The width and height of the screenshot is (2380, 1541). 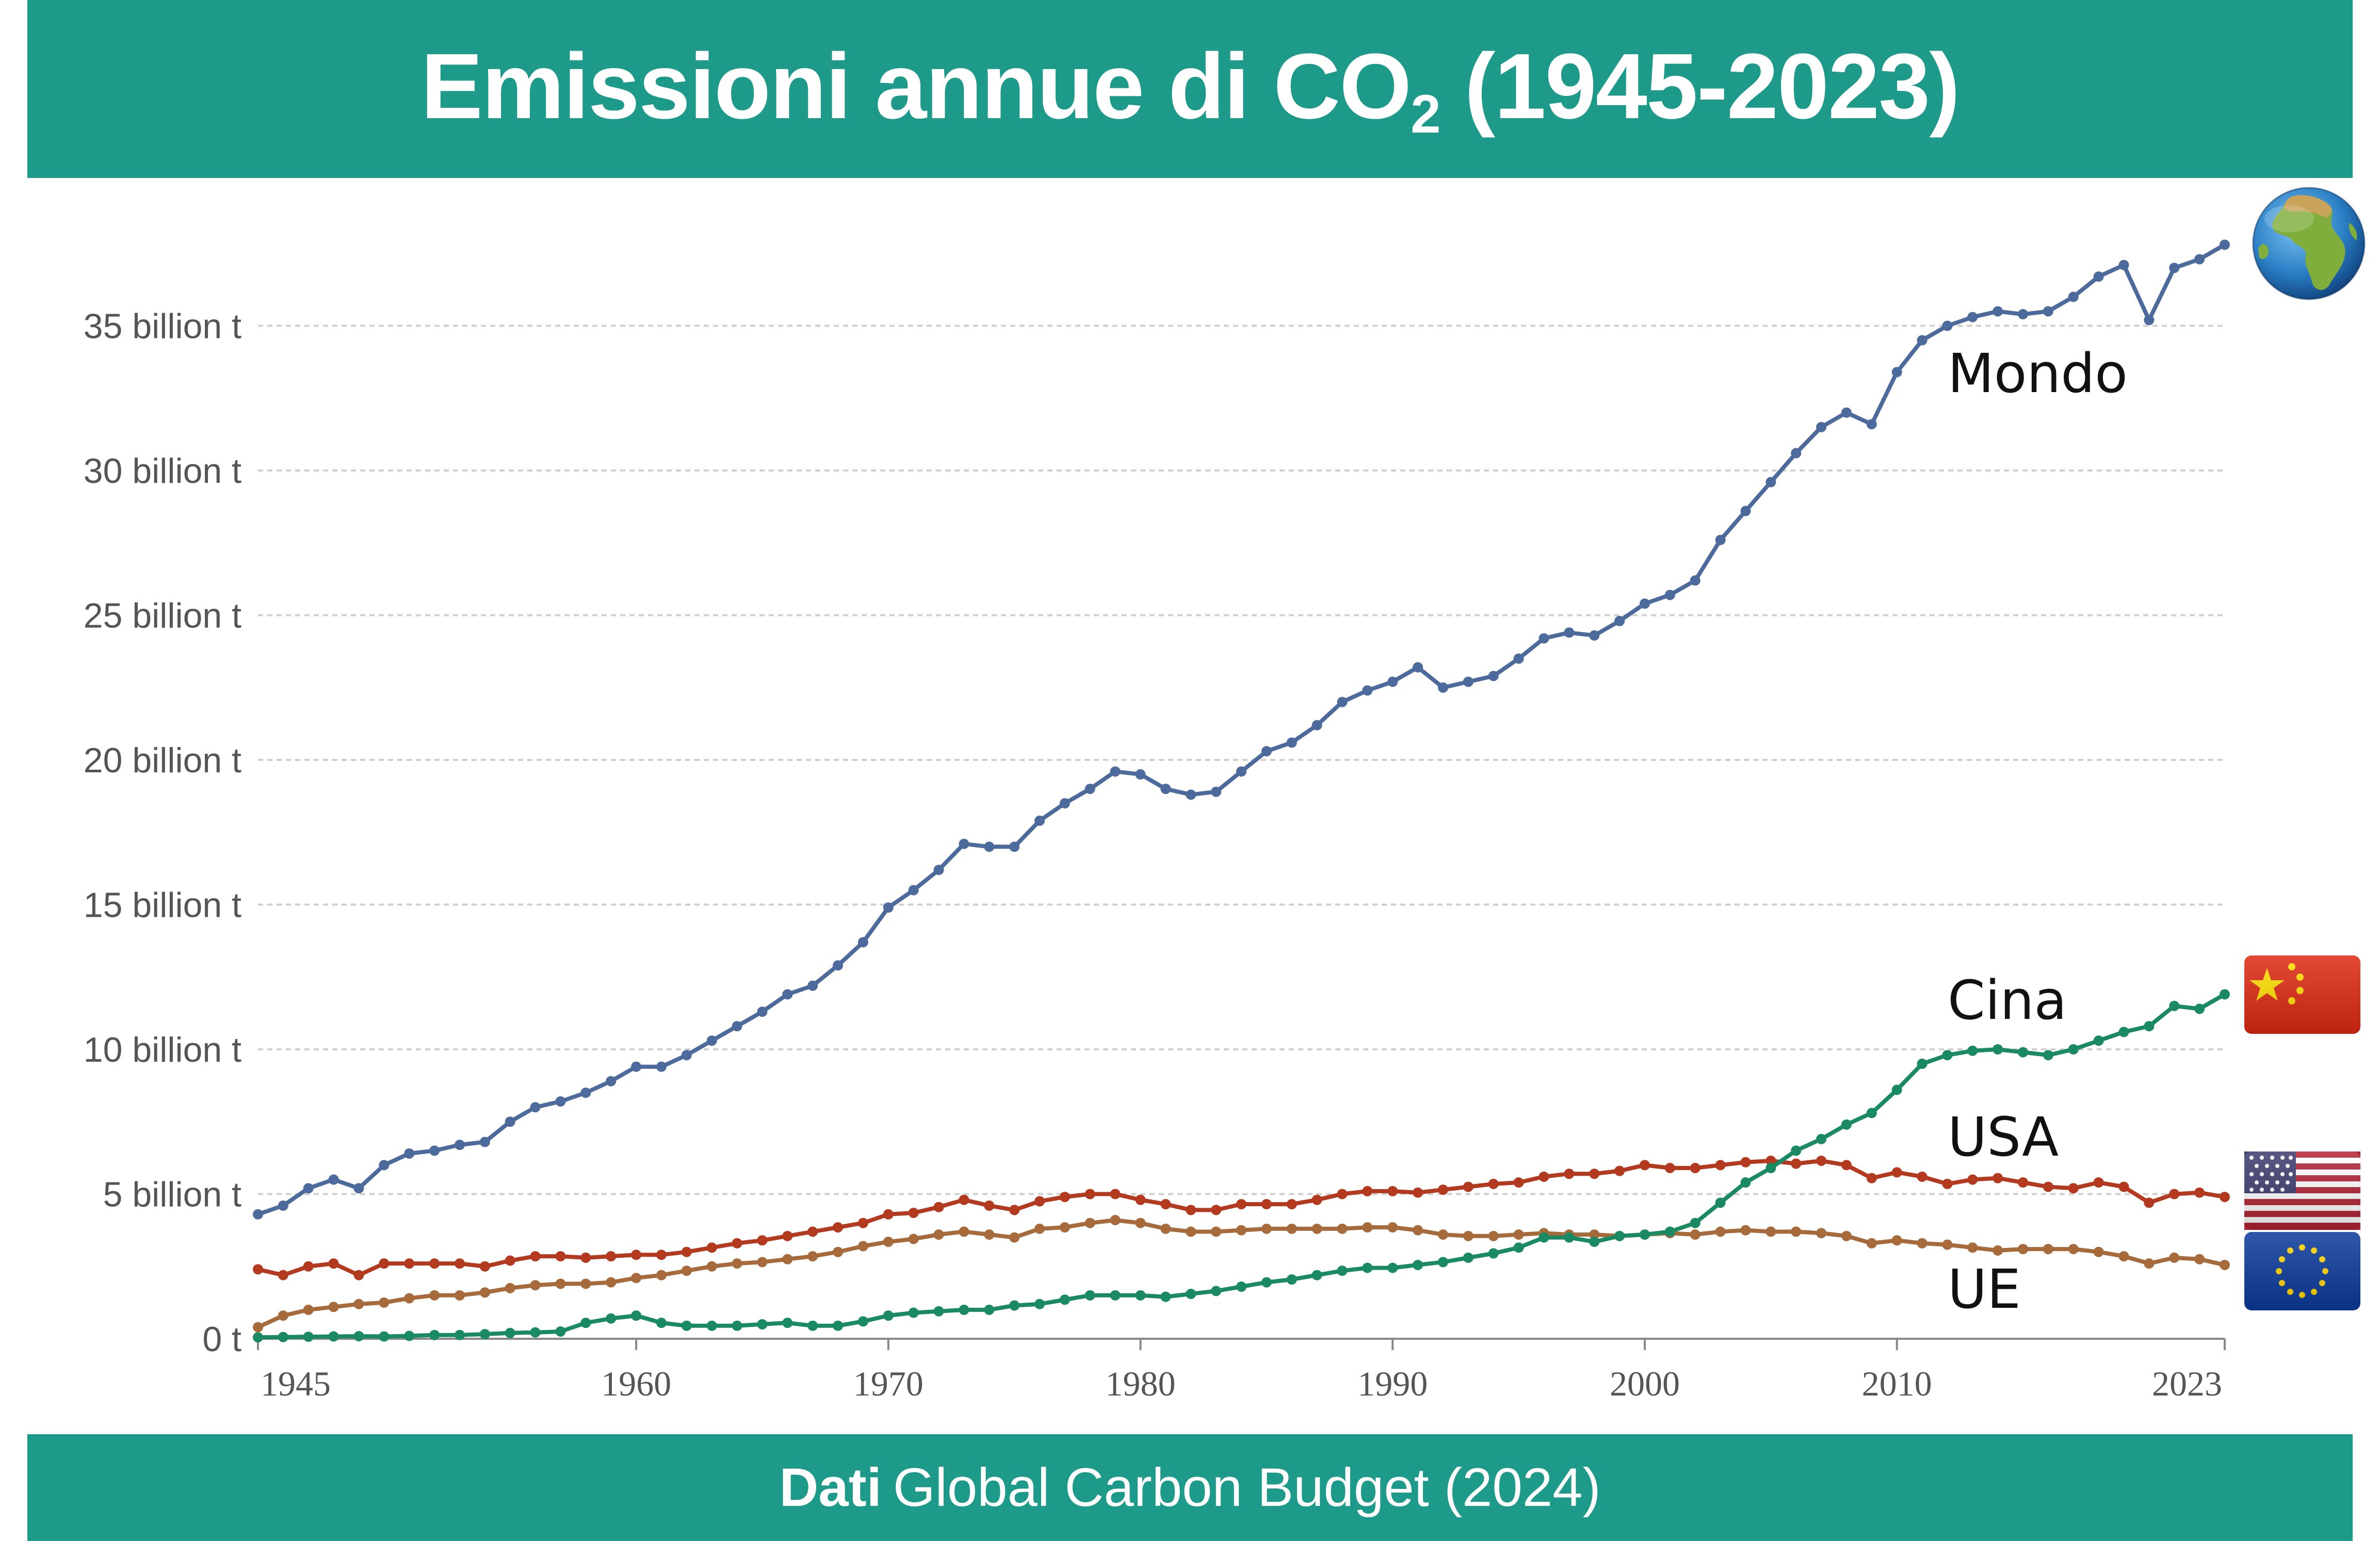 What do you see at coordinates (162, 905) in the screenshot?
I see `y-tick-label: 15 billion t` at bounding box center [162, 905].